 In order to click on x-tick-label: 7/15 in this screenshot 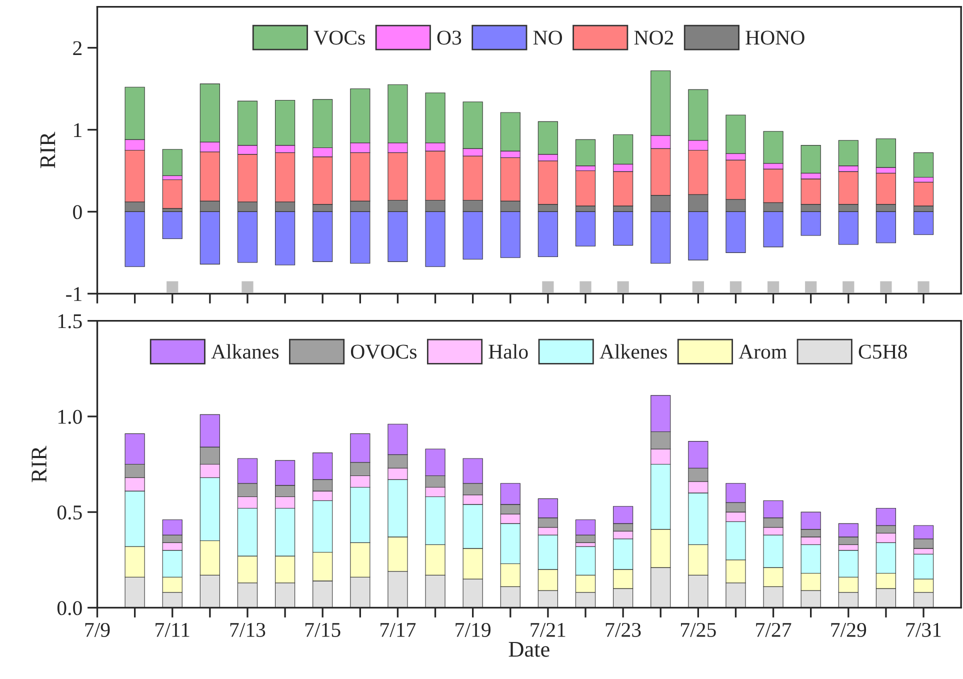, I will do `click(322, 629)`.